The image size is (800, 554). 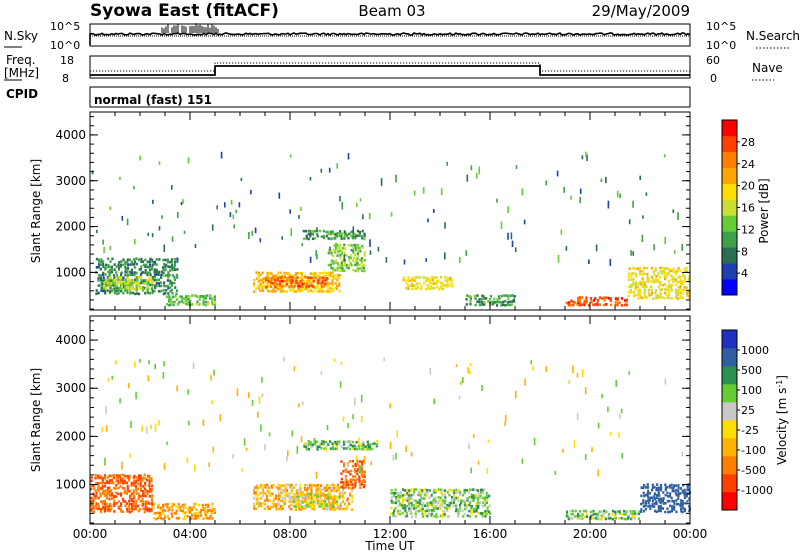 What do you see at coordinates (729, 175) in the screenshot?
I see `colorbar-segment` at bounding box center [729, 175].